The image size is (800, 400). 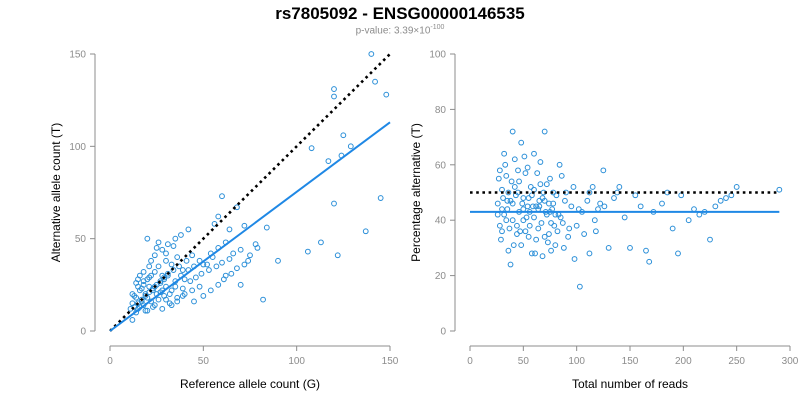 I want to click on y-tick-label: 100, so click(x=77, y=147).